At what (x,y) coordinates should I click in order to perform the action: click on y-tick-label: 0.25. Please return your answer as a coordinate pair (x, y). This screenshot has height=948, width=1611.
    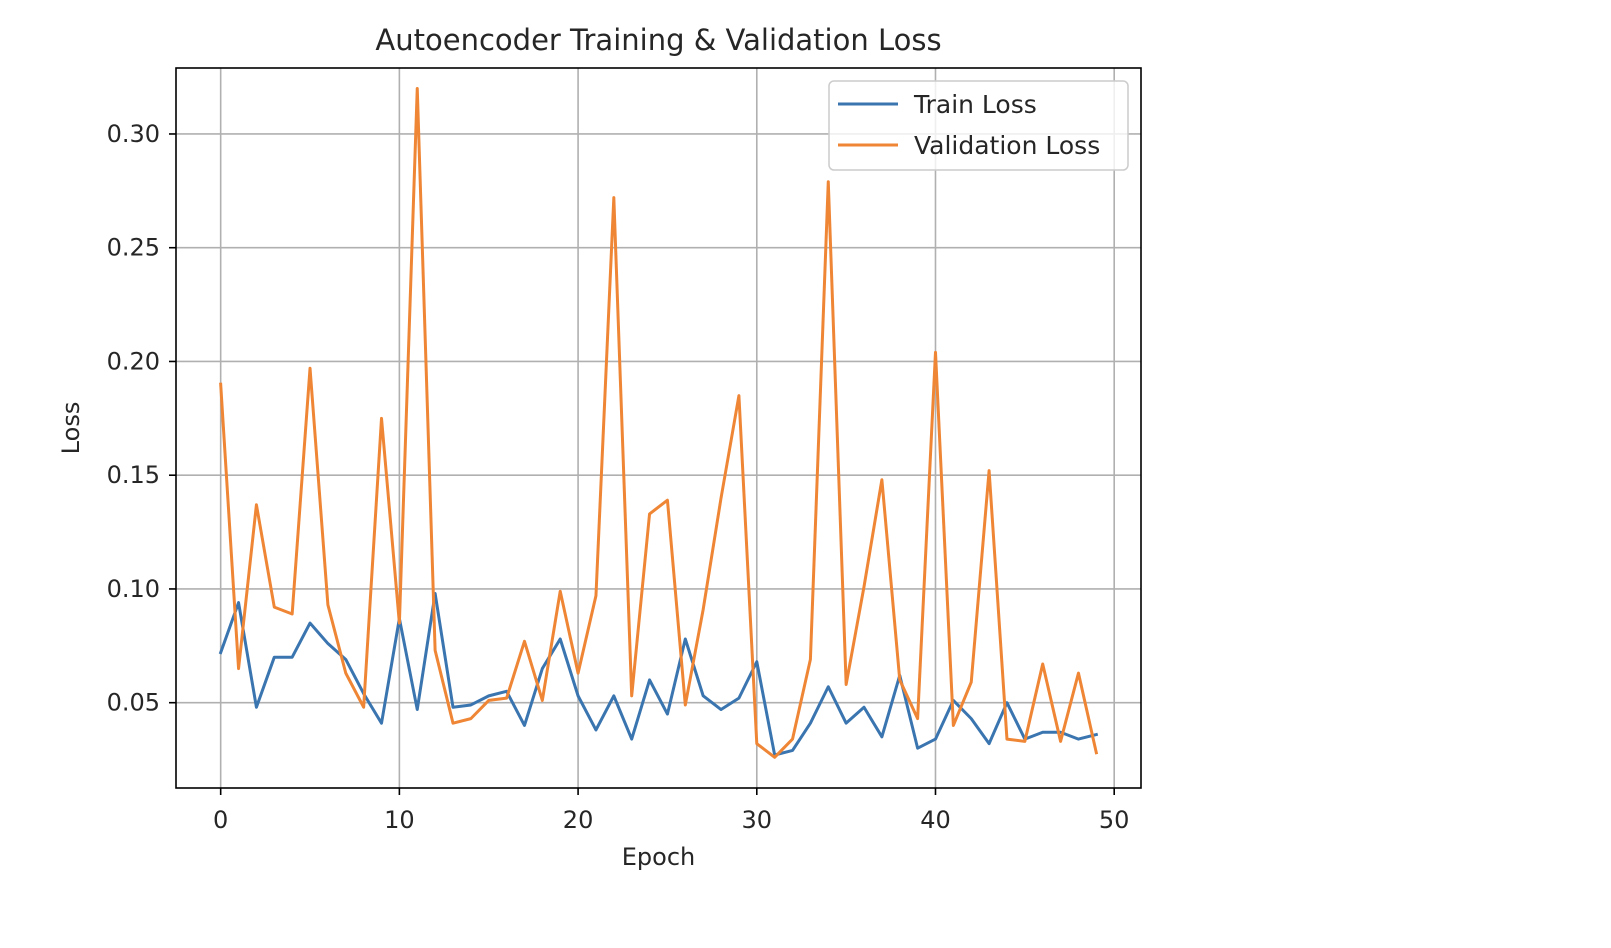
    Looking at the image, I should click on (133, 248).